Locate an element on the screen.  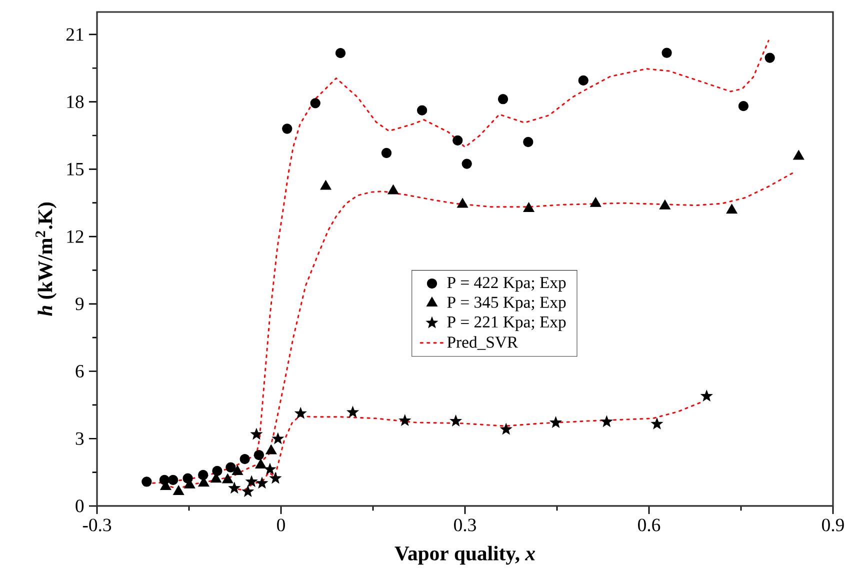
y-tick-label: 3 is located at coordinates (80, 438).